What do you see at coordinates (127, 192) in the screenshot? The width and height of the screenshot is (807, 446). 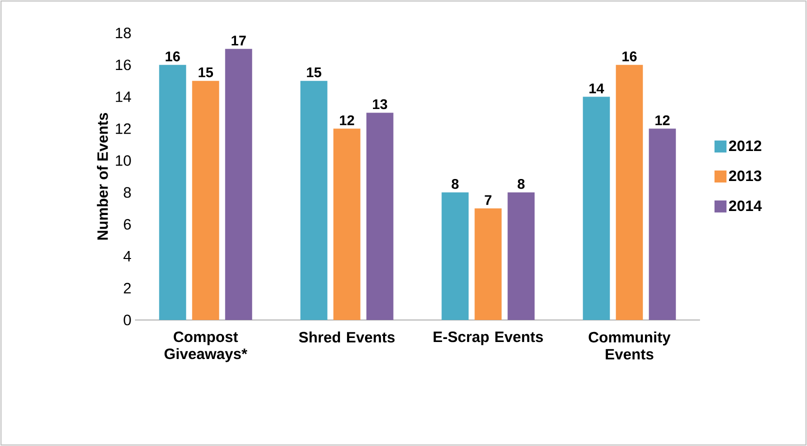 I see `y-tick-label: 8` at bounding box center [127, 192].